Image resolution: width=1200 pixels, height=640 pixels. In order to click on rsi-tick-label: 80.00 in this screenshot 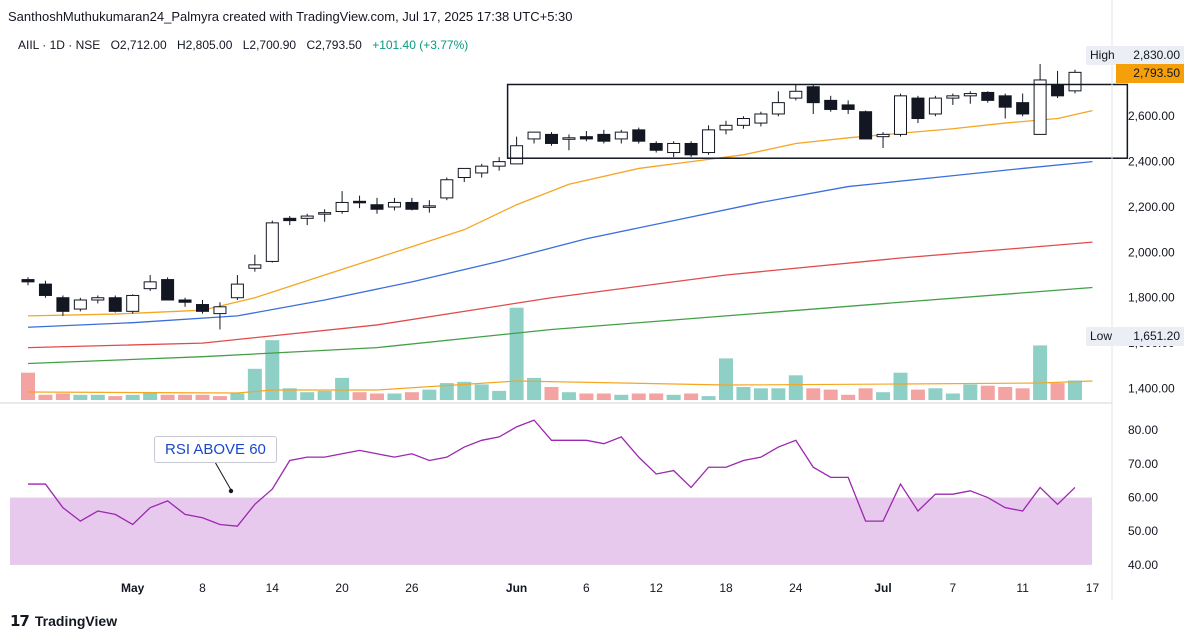, I will do `click(1143, 430)`.